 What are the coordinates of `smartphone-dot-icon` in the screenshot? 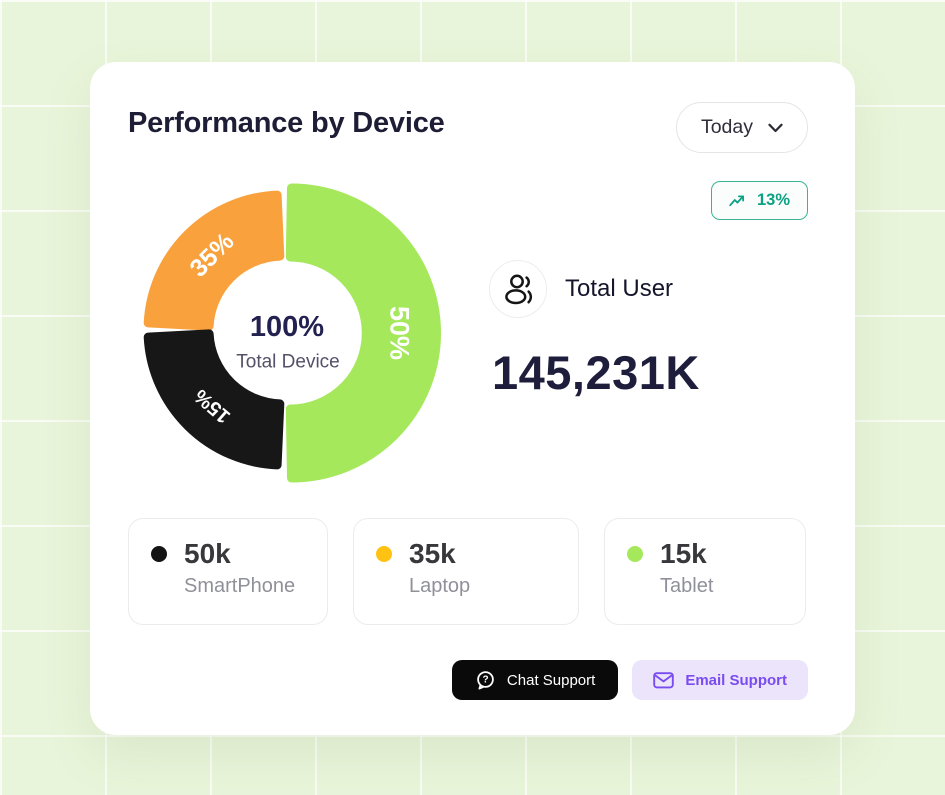 It's located at (159, 554).